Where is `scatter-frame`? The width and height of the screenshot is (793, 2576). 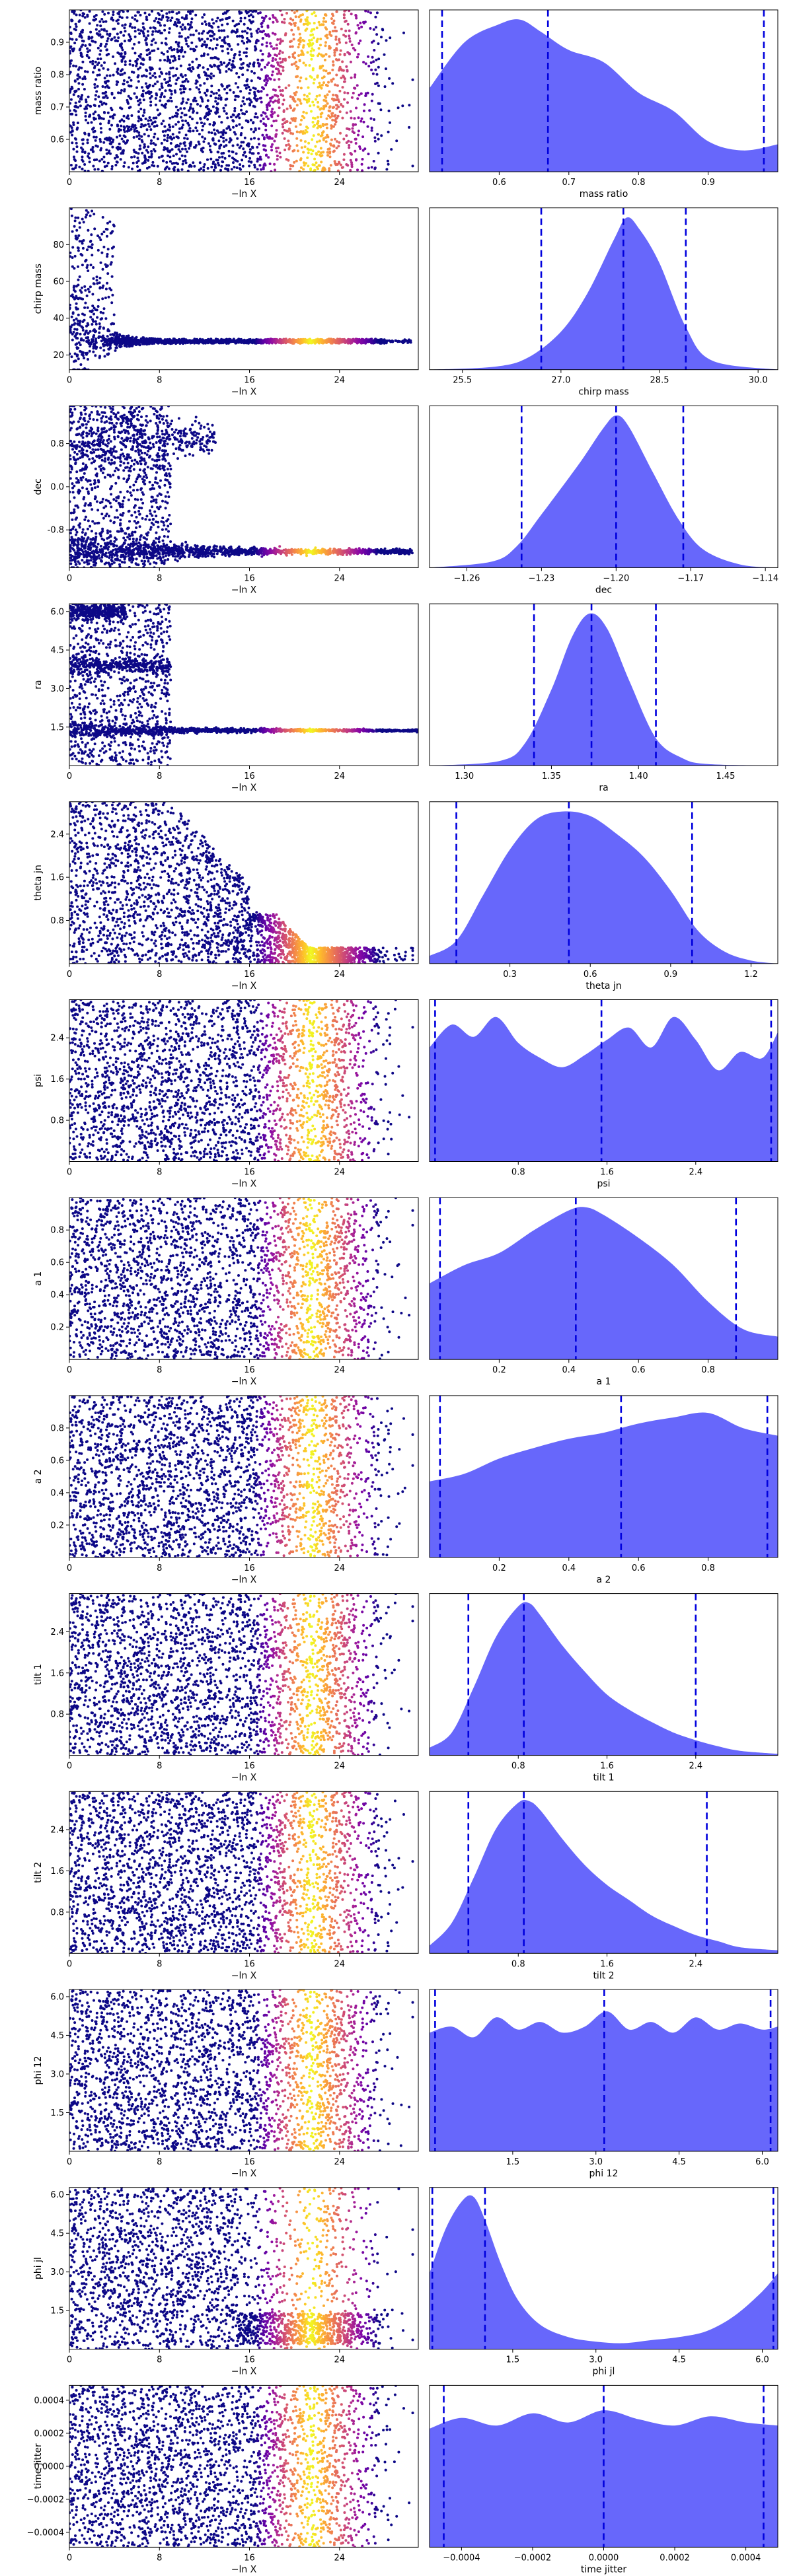 scatter-frame is located at coordinates (244, 90).